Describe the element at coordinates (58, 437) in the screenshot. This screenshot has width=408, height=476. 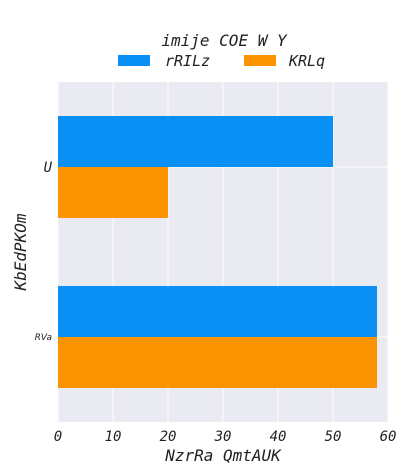
I see `x-tick-label: 0` at that location.